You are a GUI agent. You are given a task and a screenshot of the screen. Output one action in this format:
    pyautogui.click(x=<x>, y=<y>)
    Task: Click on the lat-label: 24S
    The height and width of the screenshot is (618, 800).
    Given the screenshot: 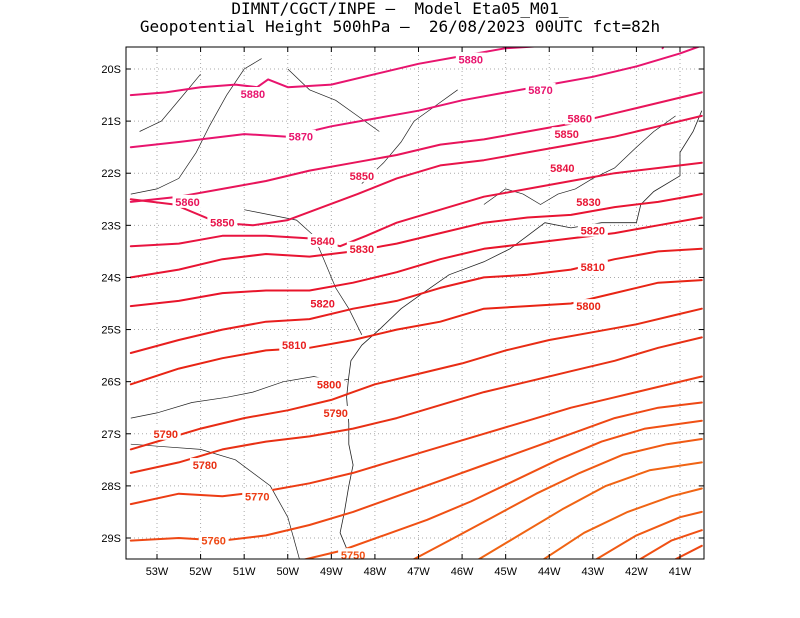 What is the action you would take?
    pyautogui.click(x=111, y=278)
    